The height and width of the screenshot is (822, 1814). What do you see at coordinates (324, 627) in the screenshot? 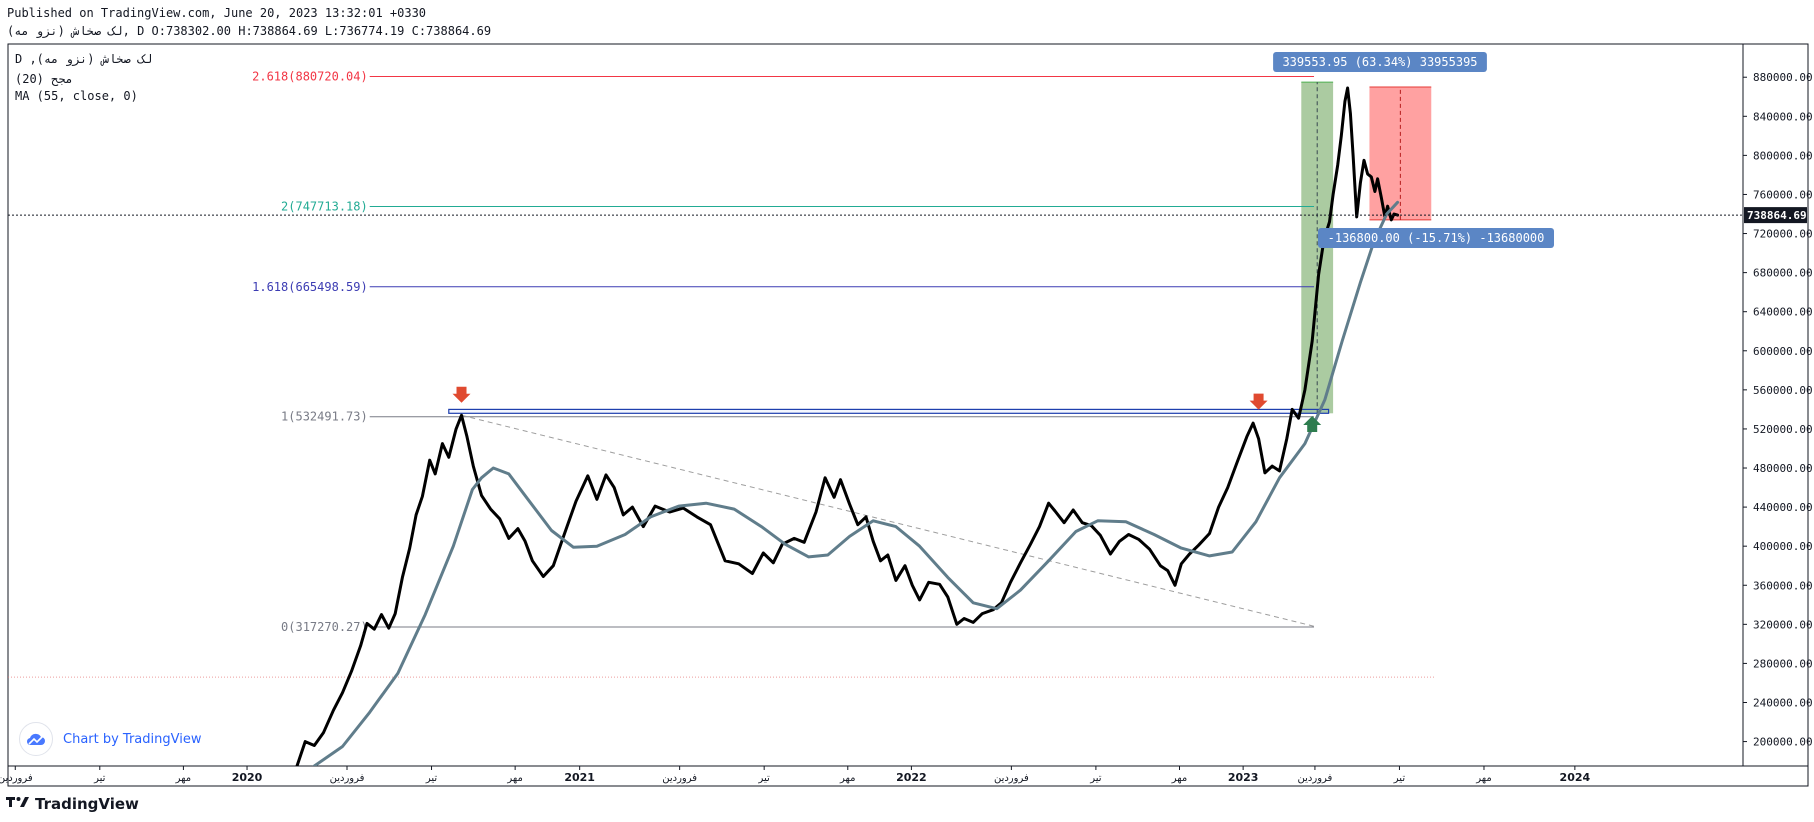
I see `fib-level-label-4: 0(317270.27)` at bounding box center [324, 627].